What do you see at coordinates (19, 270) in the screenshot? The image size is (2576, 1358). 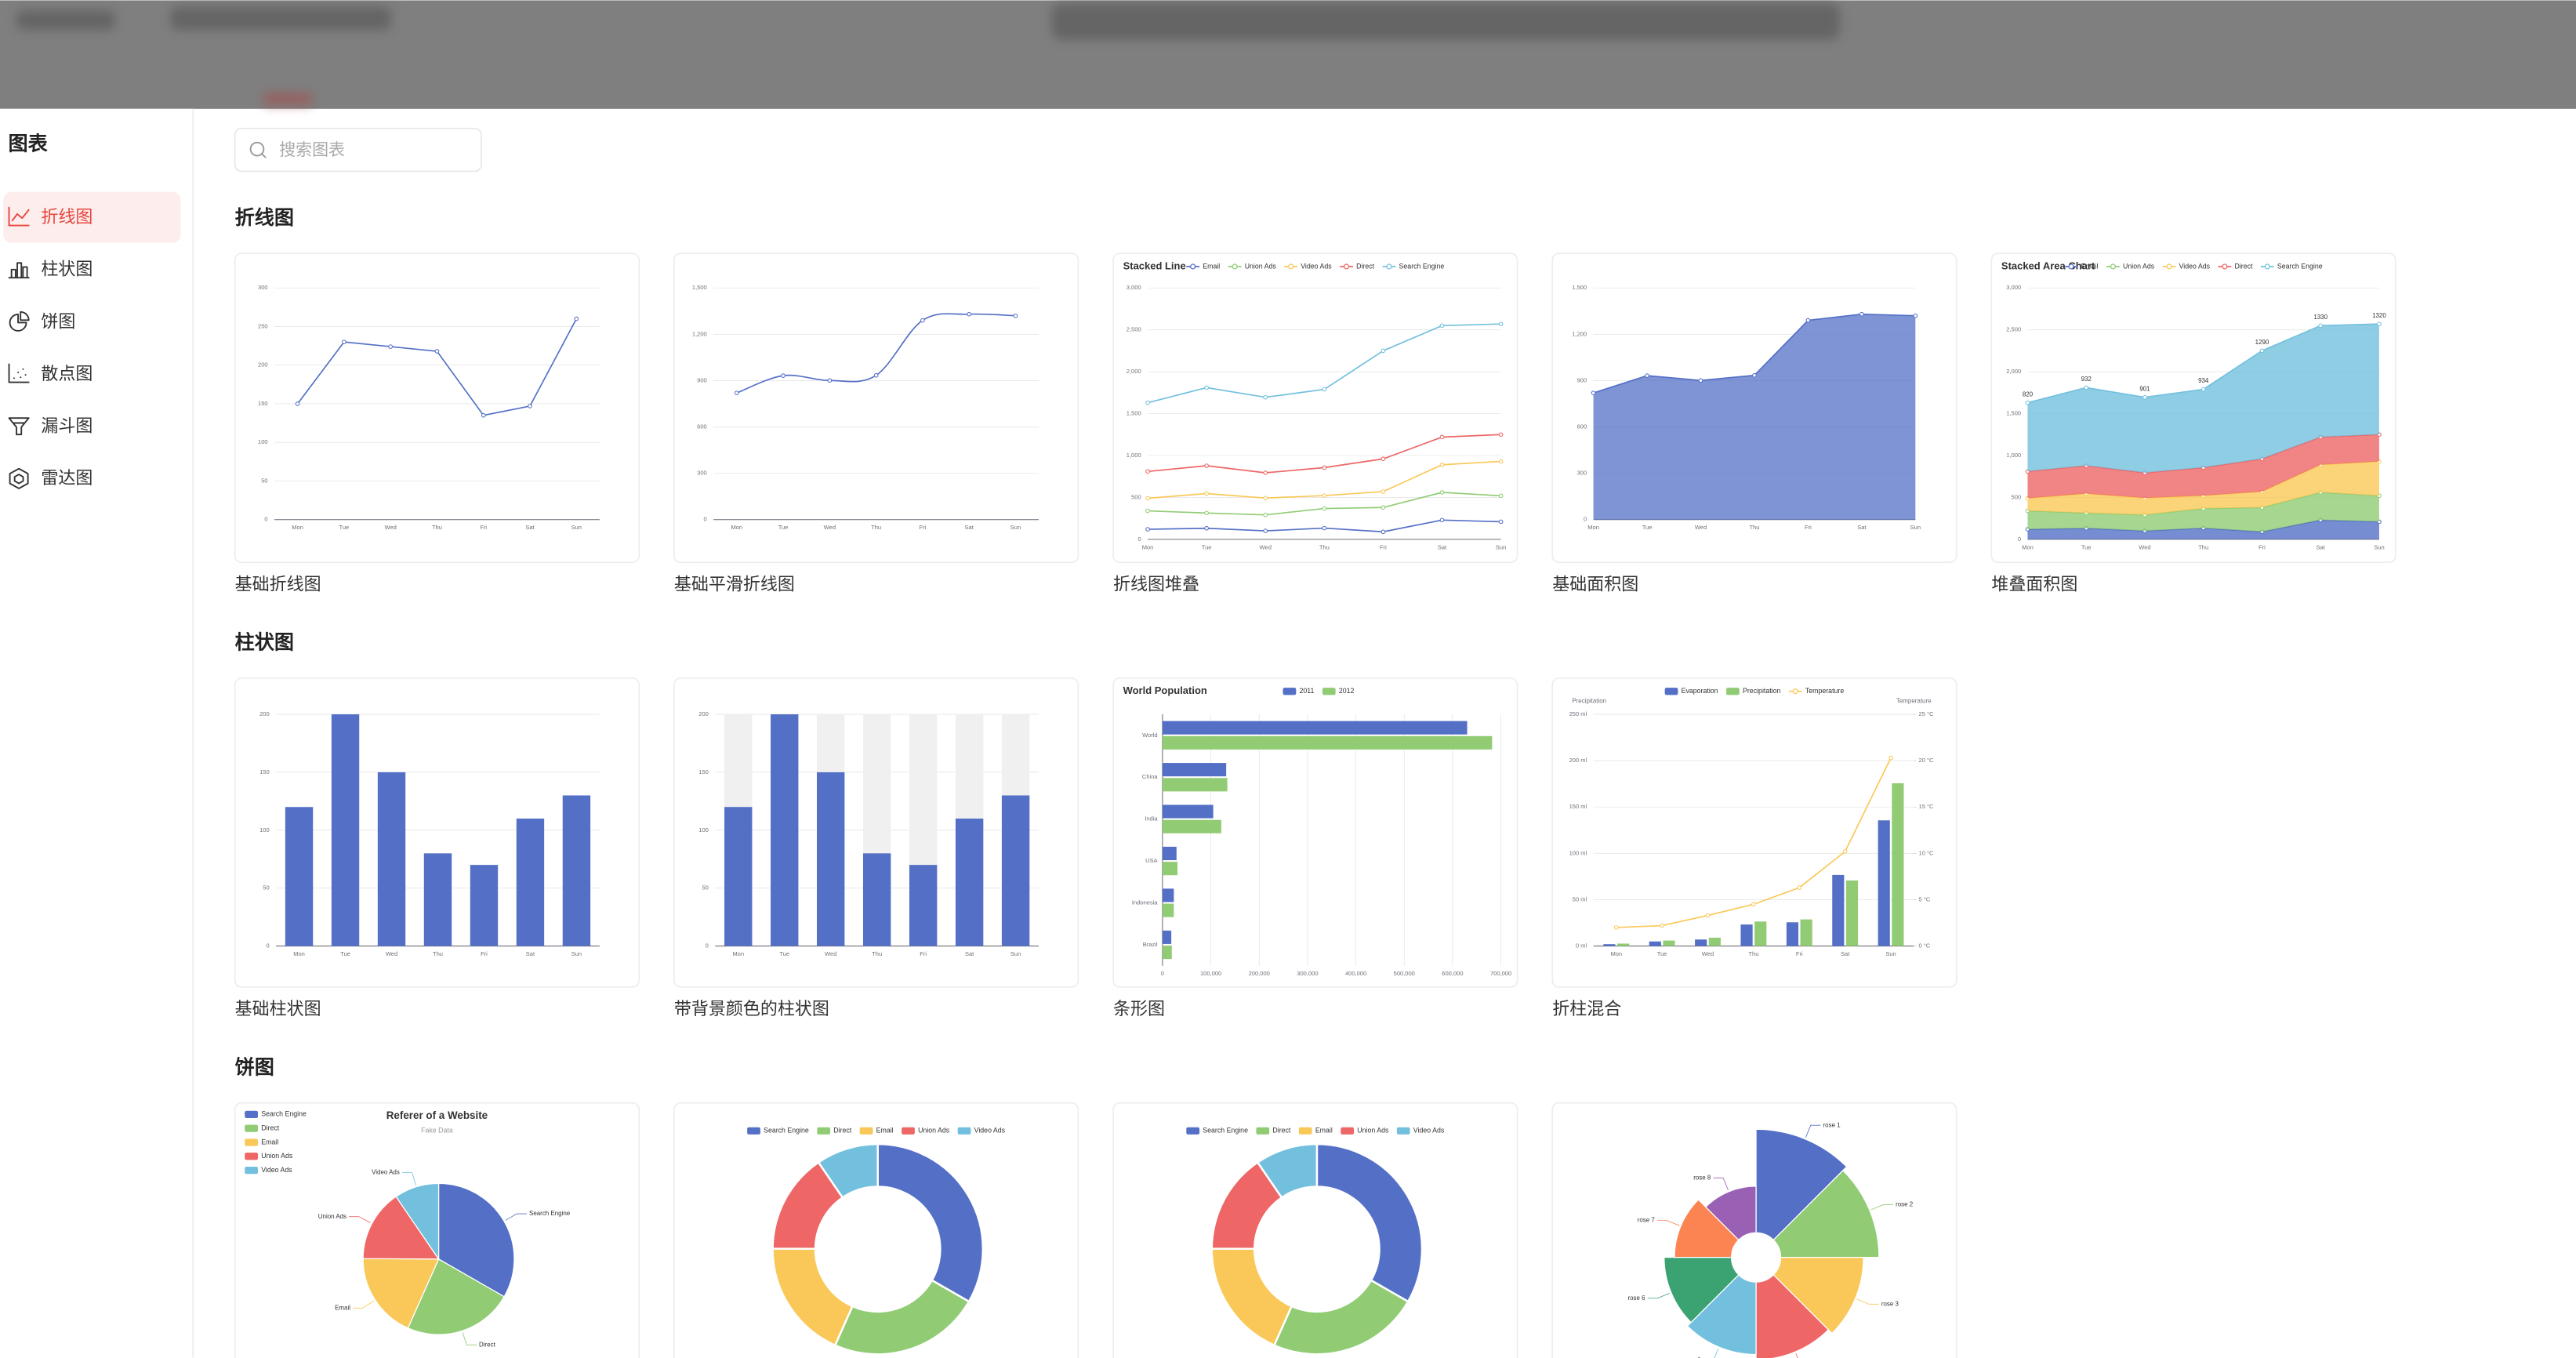 I see `menu-icon` at bounding box center [19, 270].